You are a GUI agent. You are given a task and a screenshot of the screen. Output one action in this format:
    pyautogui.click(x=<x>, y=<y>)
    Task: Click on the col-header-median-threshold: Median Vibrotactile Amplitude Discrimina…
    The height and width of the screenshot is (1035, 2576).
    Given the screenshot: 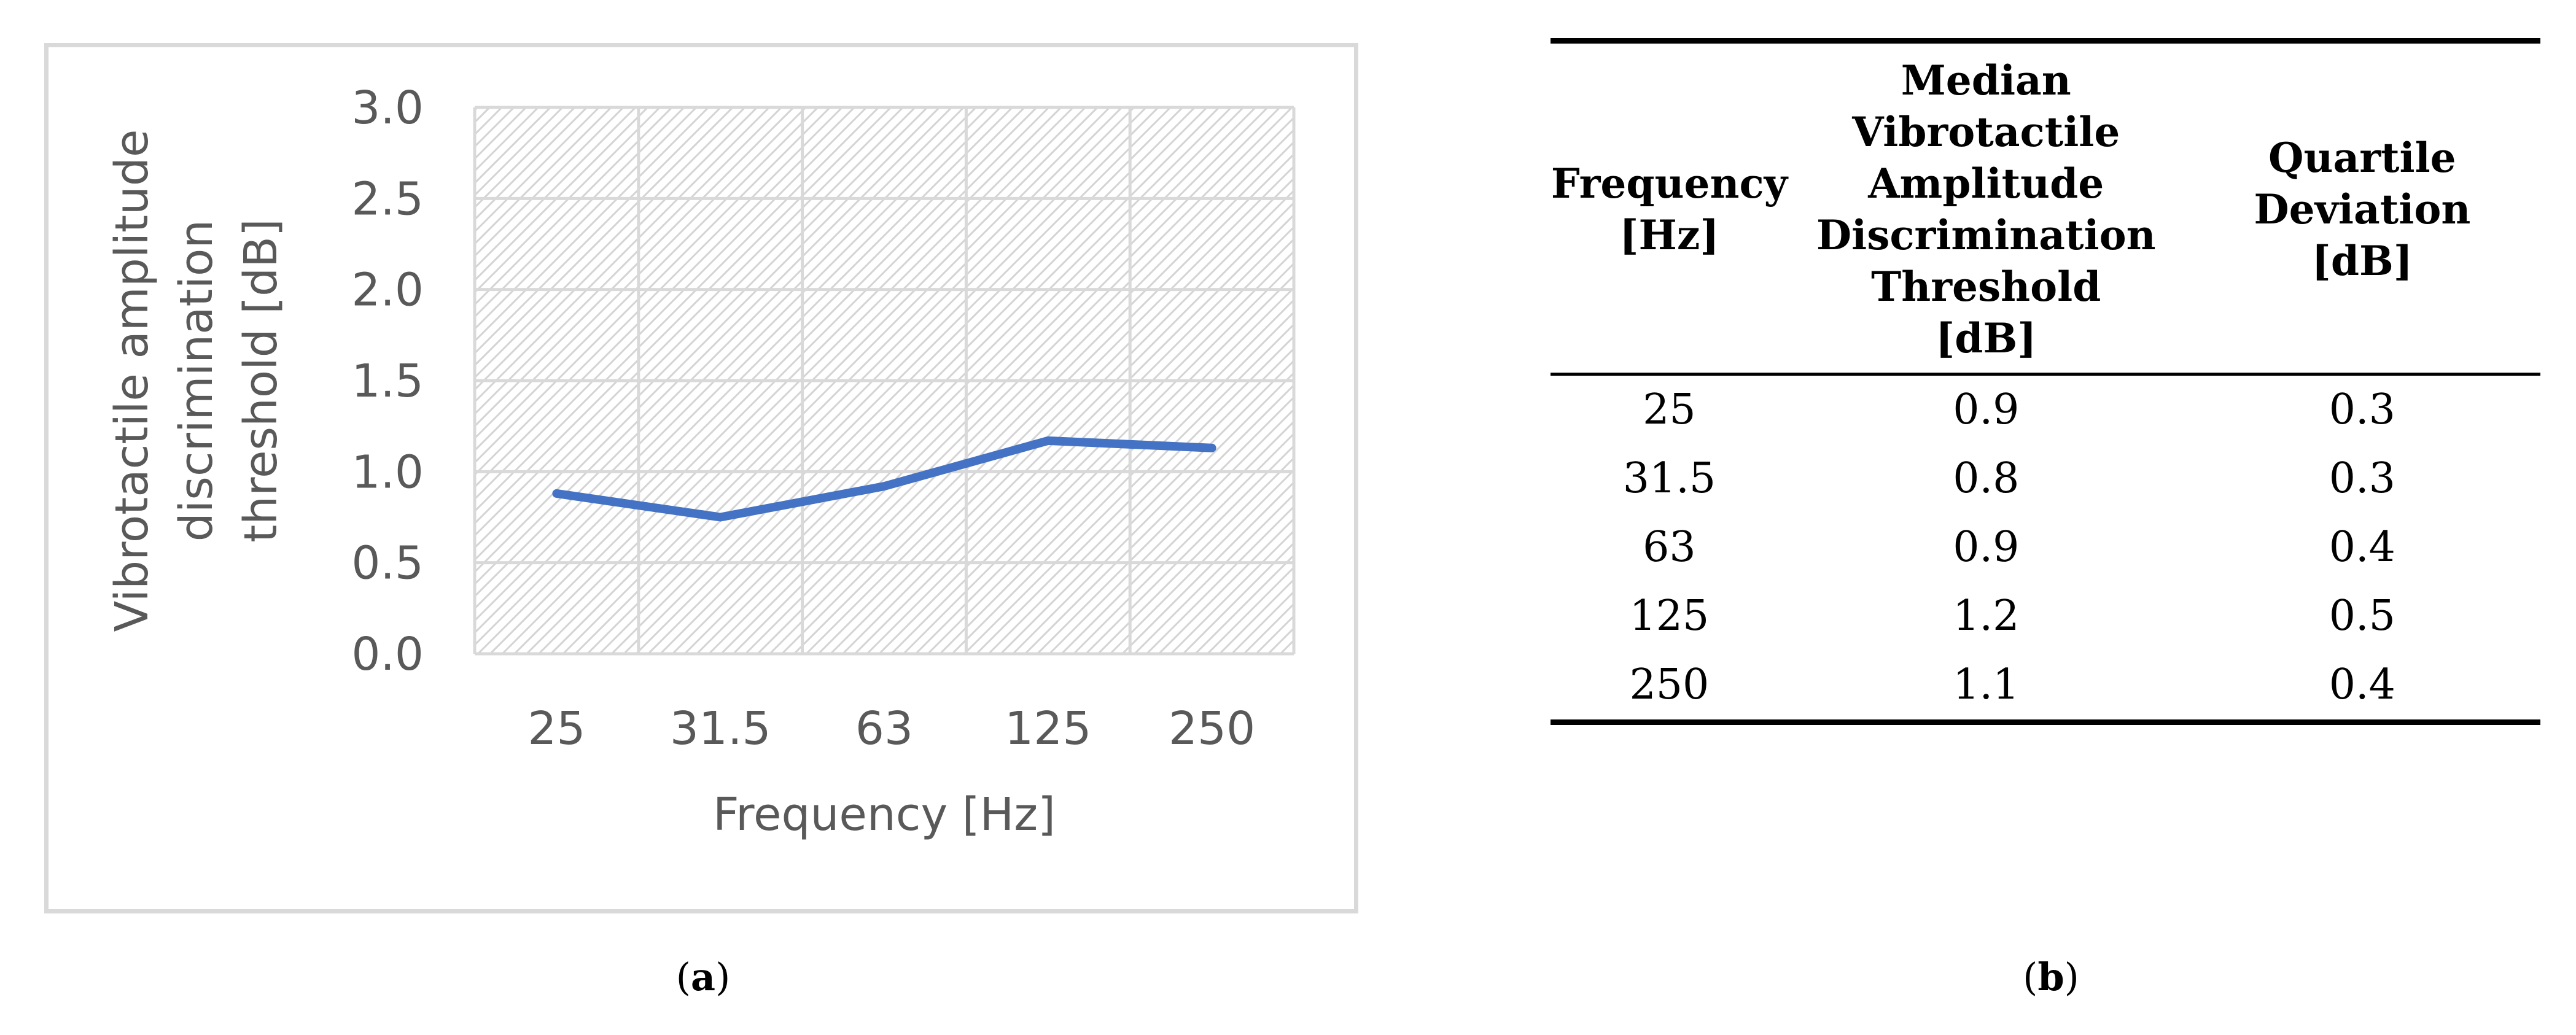 What is the action you would take?
    pyautogui.click(x=1986, y=207)
    